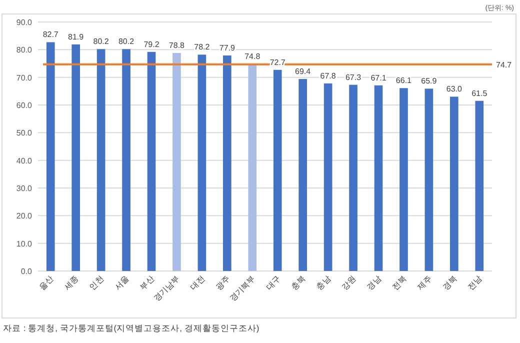 The image size is (520, 343). I want to click on x-tick-label: 제주, so click(425, 283).